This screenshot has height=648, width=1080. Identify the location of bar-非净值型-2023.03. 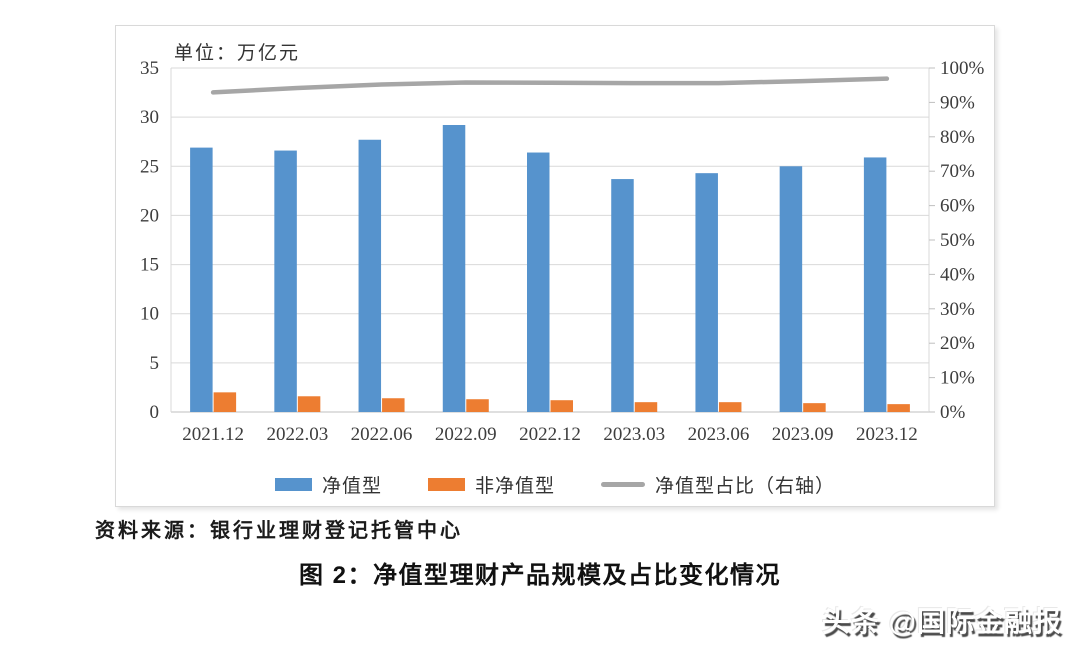
(646, 407).